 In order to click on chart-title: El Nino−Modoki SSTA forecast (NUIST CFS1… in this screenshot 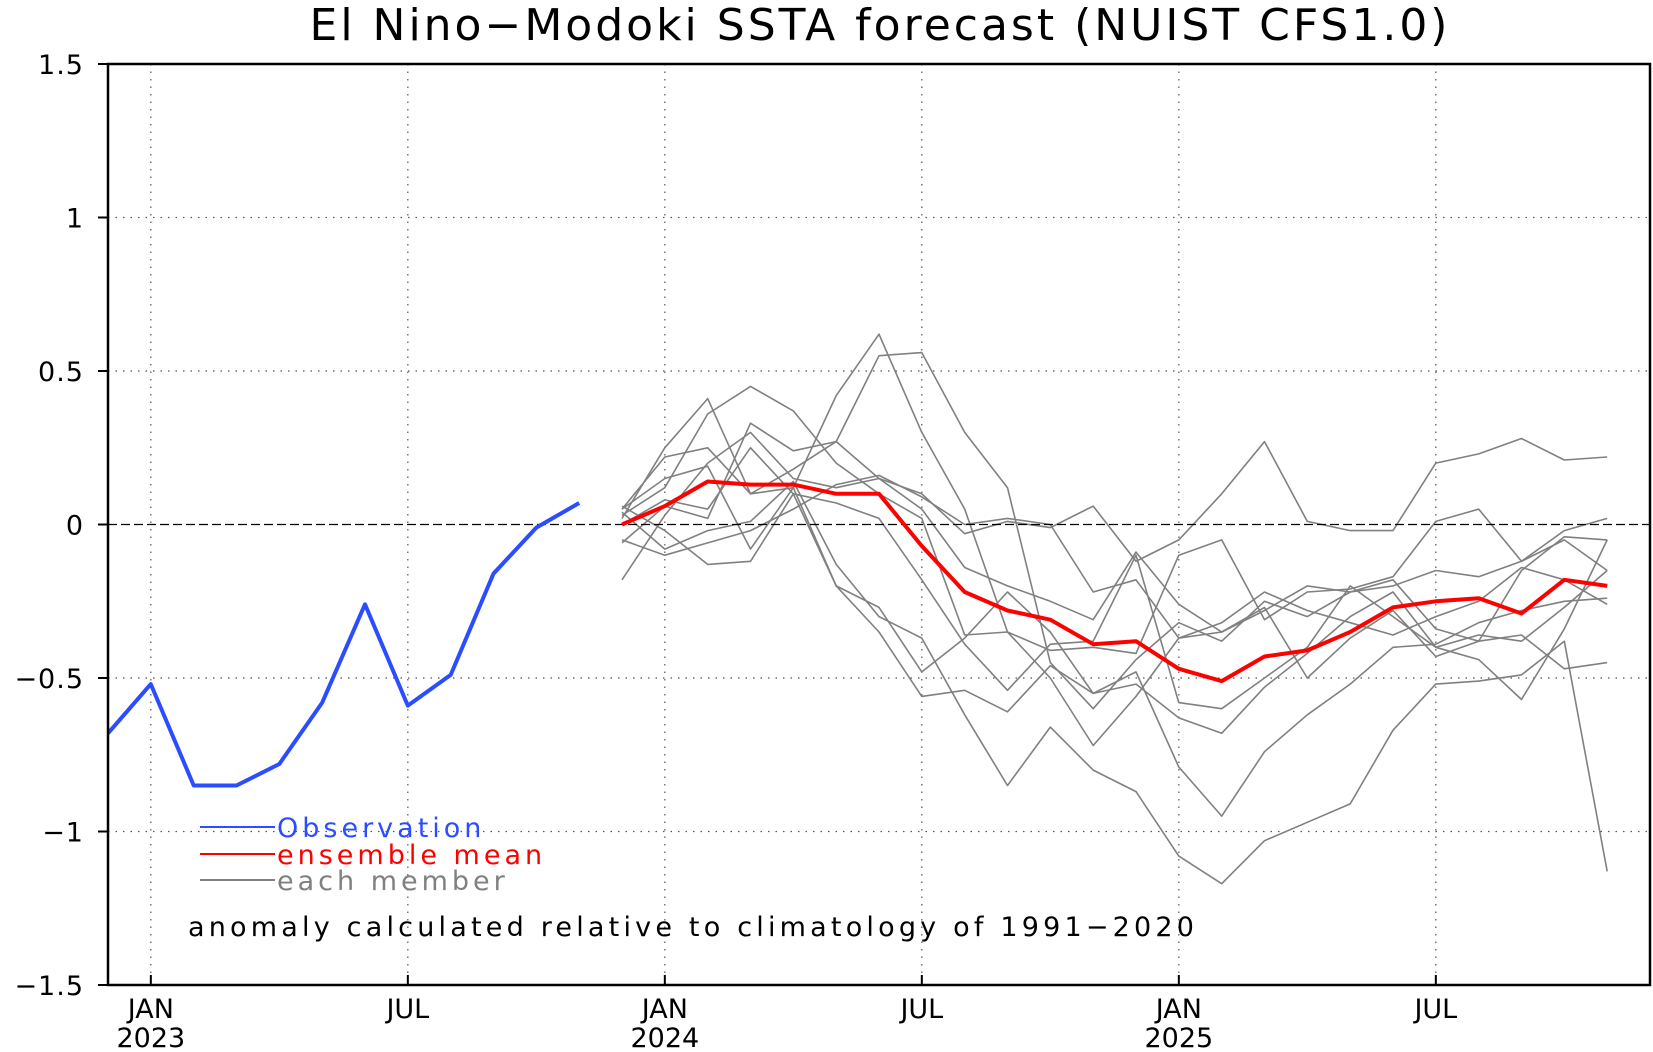, I will do `click(880, 25)`.